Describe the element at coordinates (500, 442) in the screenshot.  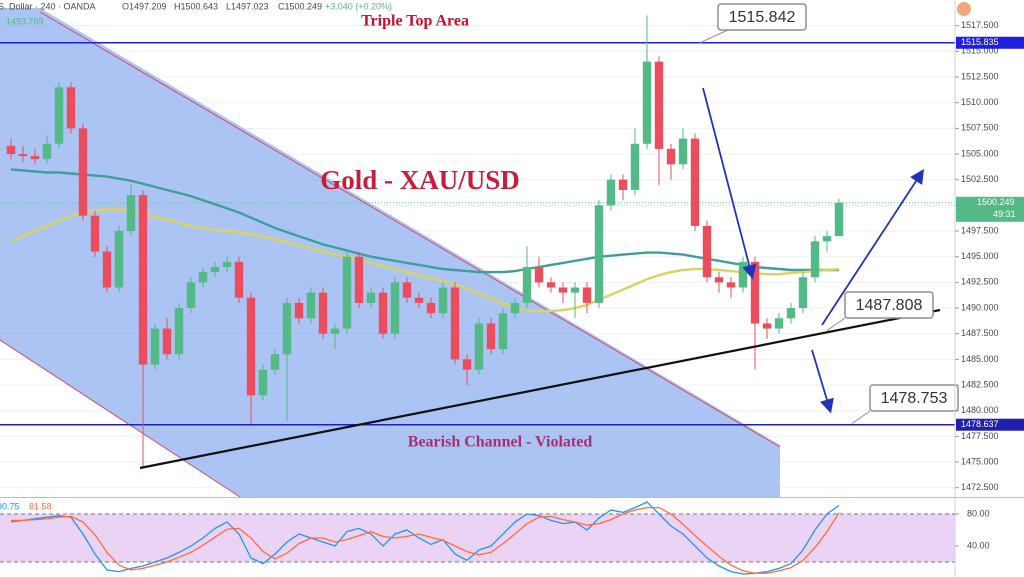
I see `annotation: Bearish Channel - Violated` at that location.